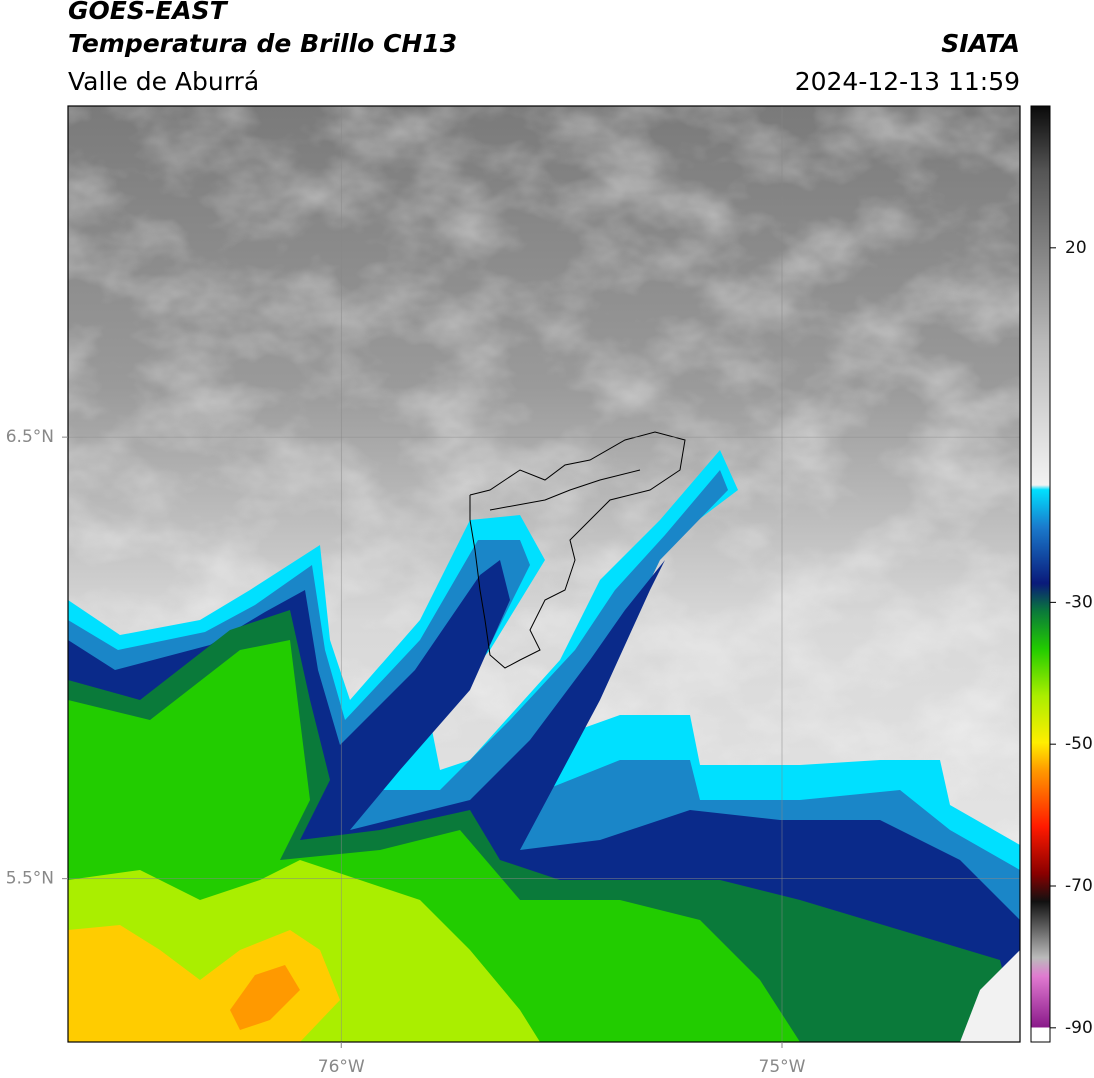 The height and width of the screenshot is (1078, 1094). Describe the element at coordinates (163, 81) in the screenshot. I see `region: Valle de Aburrá` at that location.